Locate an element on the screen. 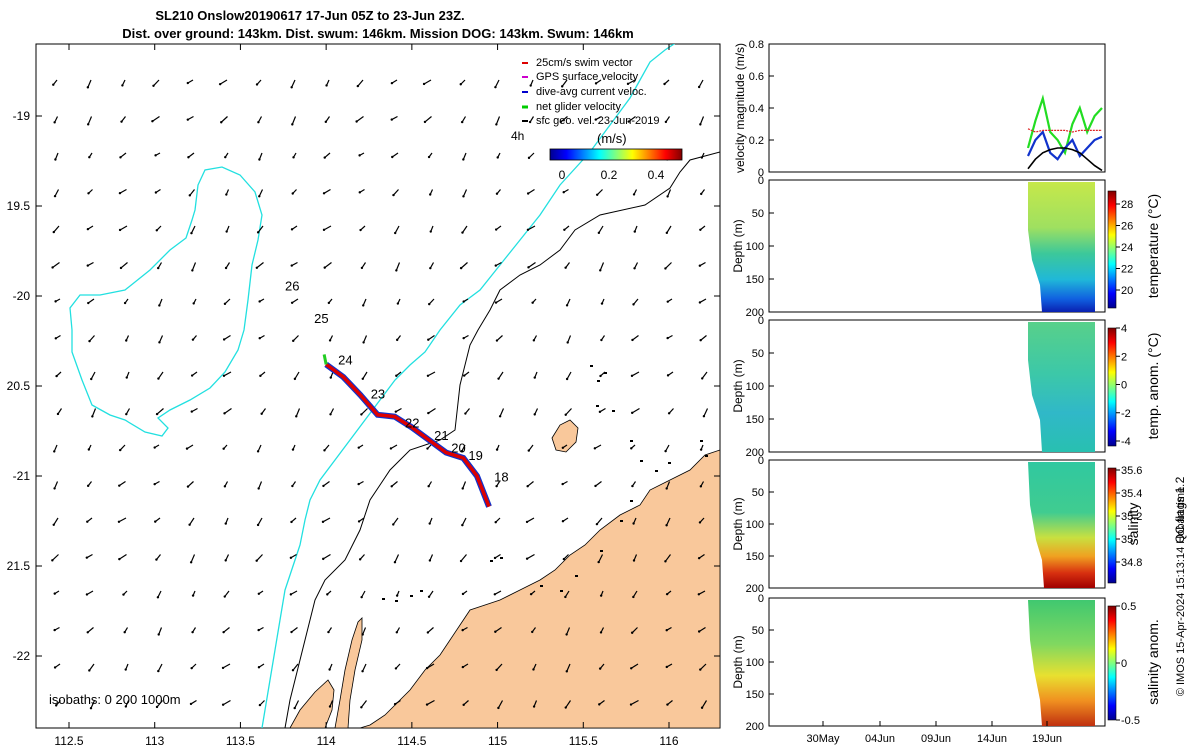 The image size is (1200, 750). depth-tick-label: 150 is located at coordinates (755, 280).